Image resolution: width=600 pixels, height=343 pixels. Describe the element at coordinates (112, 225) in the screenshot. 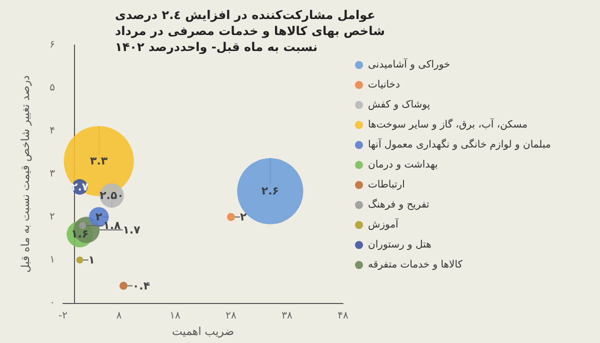

I see `data-label: ۱.۸` at that location.